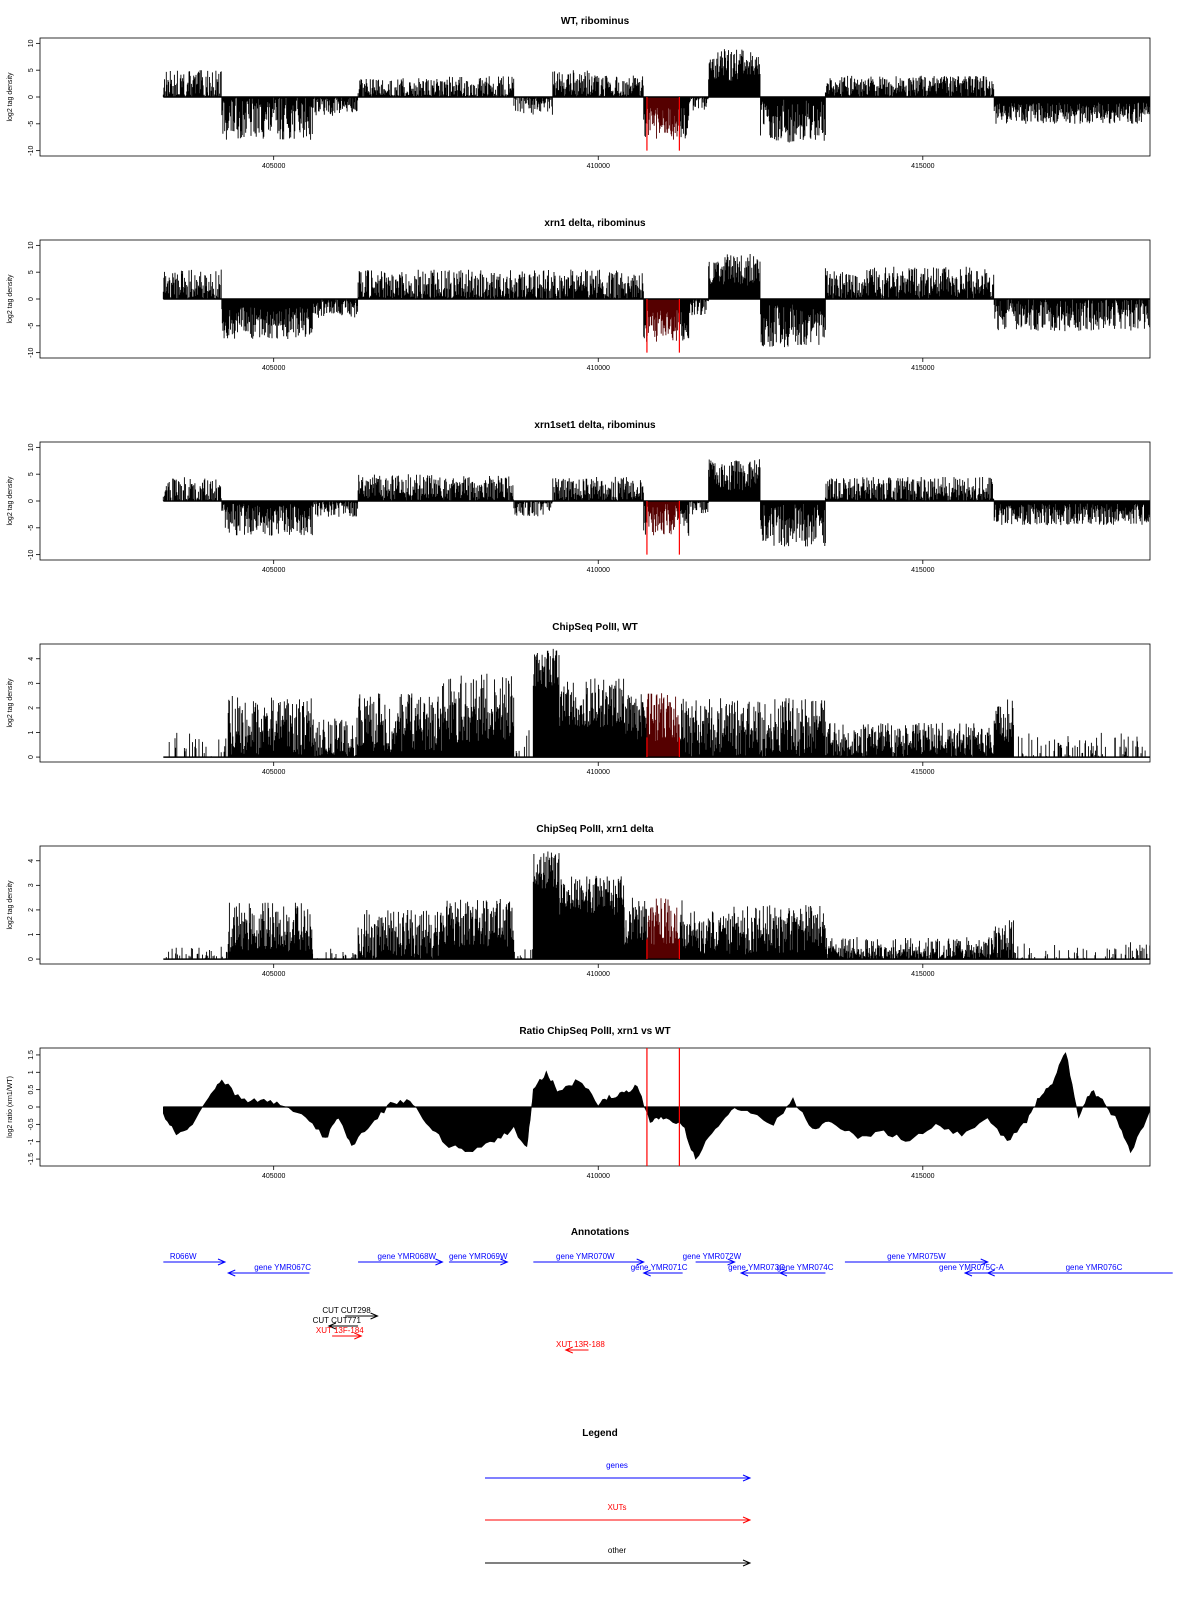 This screenshot has height=1600, width=1200. What do you see at coordinates (594, 1031) in the screenshot?
I see `panel-title: Ratio ChipSeq PolII, xrn1 vs WT` at bounding box center [594, 1031].